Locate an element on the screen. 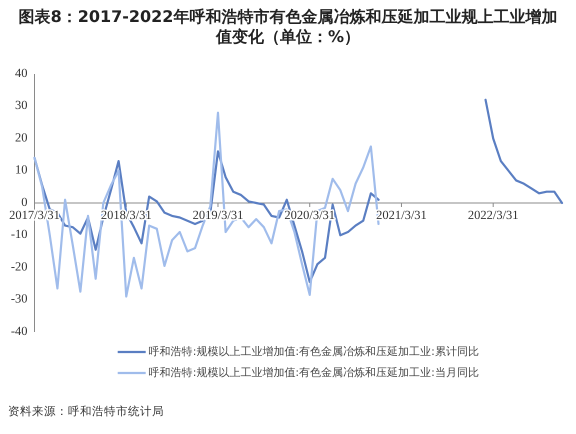 The image size is (576, 434). x-tick-label: 2021/3/31 is located at coordinates (401, 215).